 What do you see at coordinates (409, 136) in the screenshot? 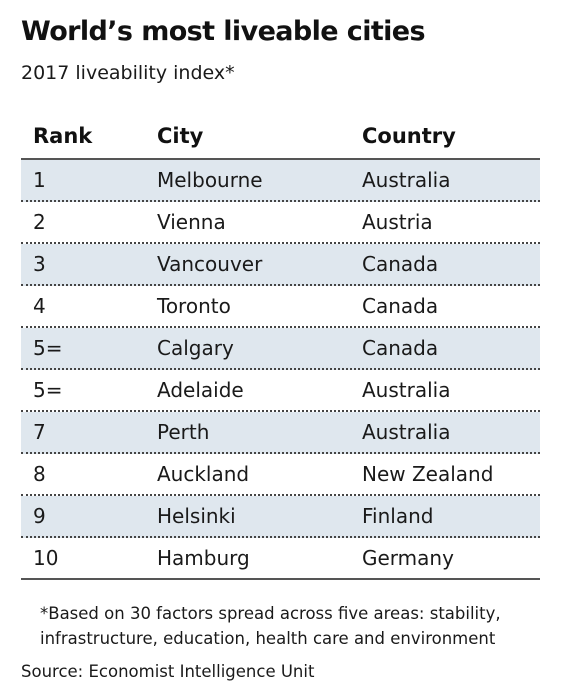
I see `header-country: Country` at bounding box center [409, 136].